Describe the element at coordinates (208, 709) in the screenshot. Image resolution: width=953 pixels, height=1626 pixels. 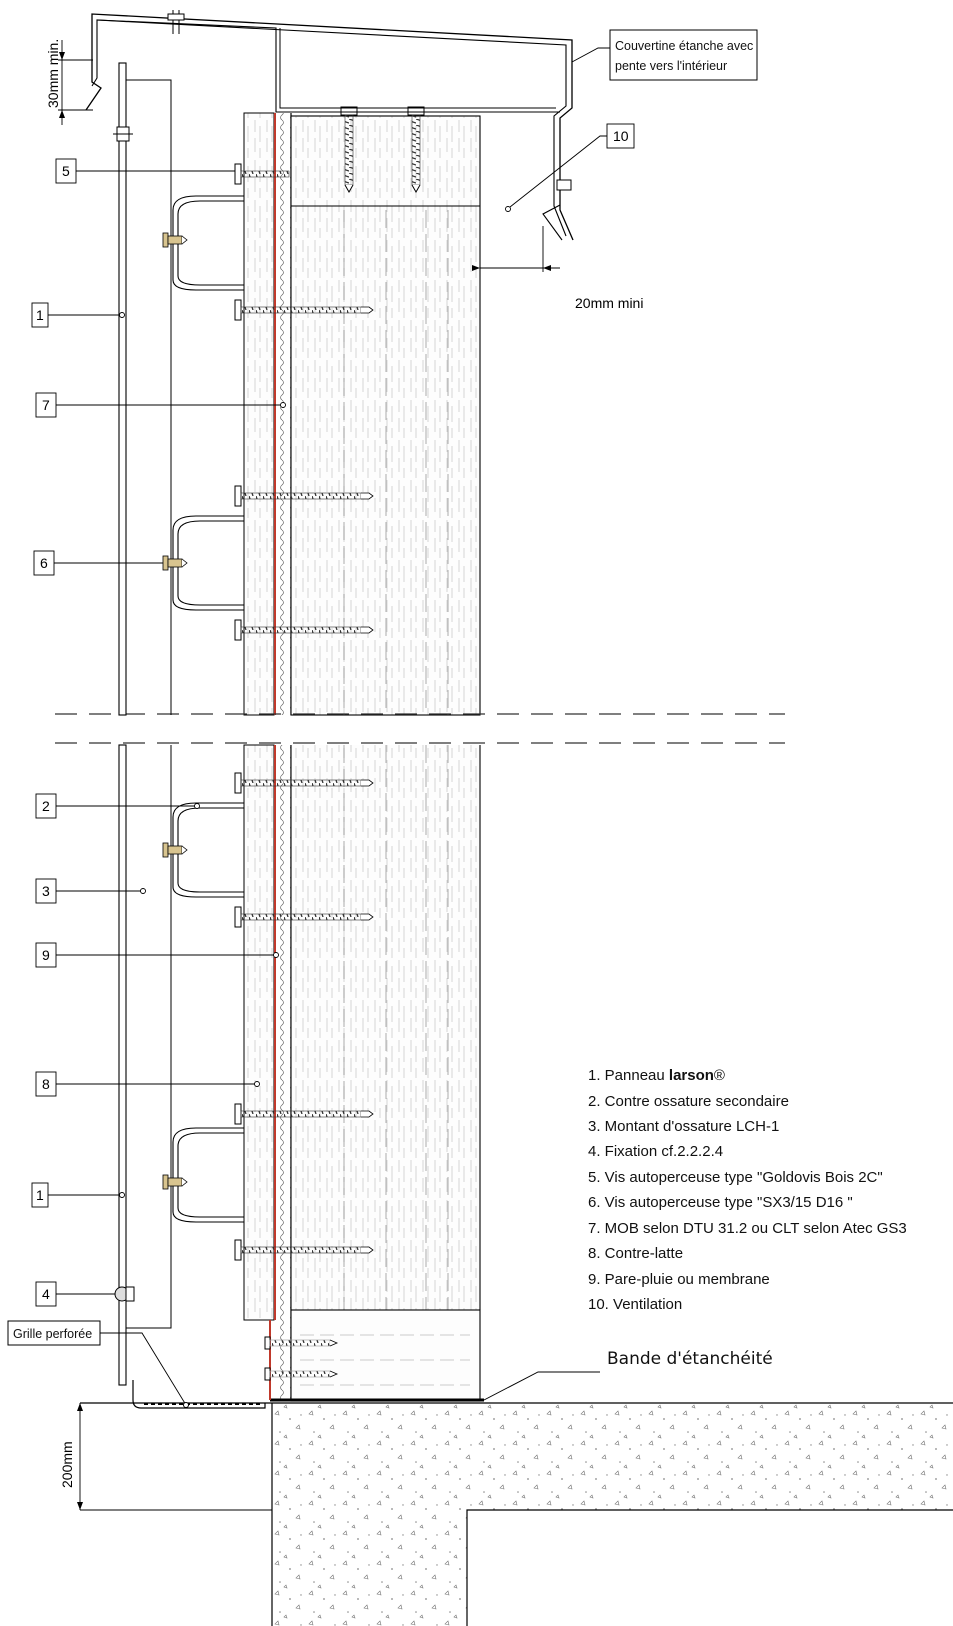
I see `omega-profiles` at that location.